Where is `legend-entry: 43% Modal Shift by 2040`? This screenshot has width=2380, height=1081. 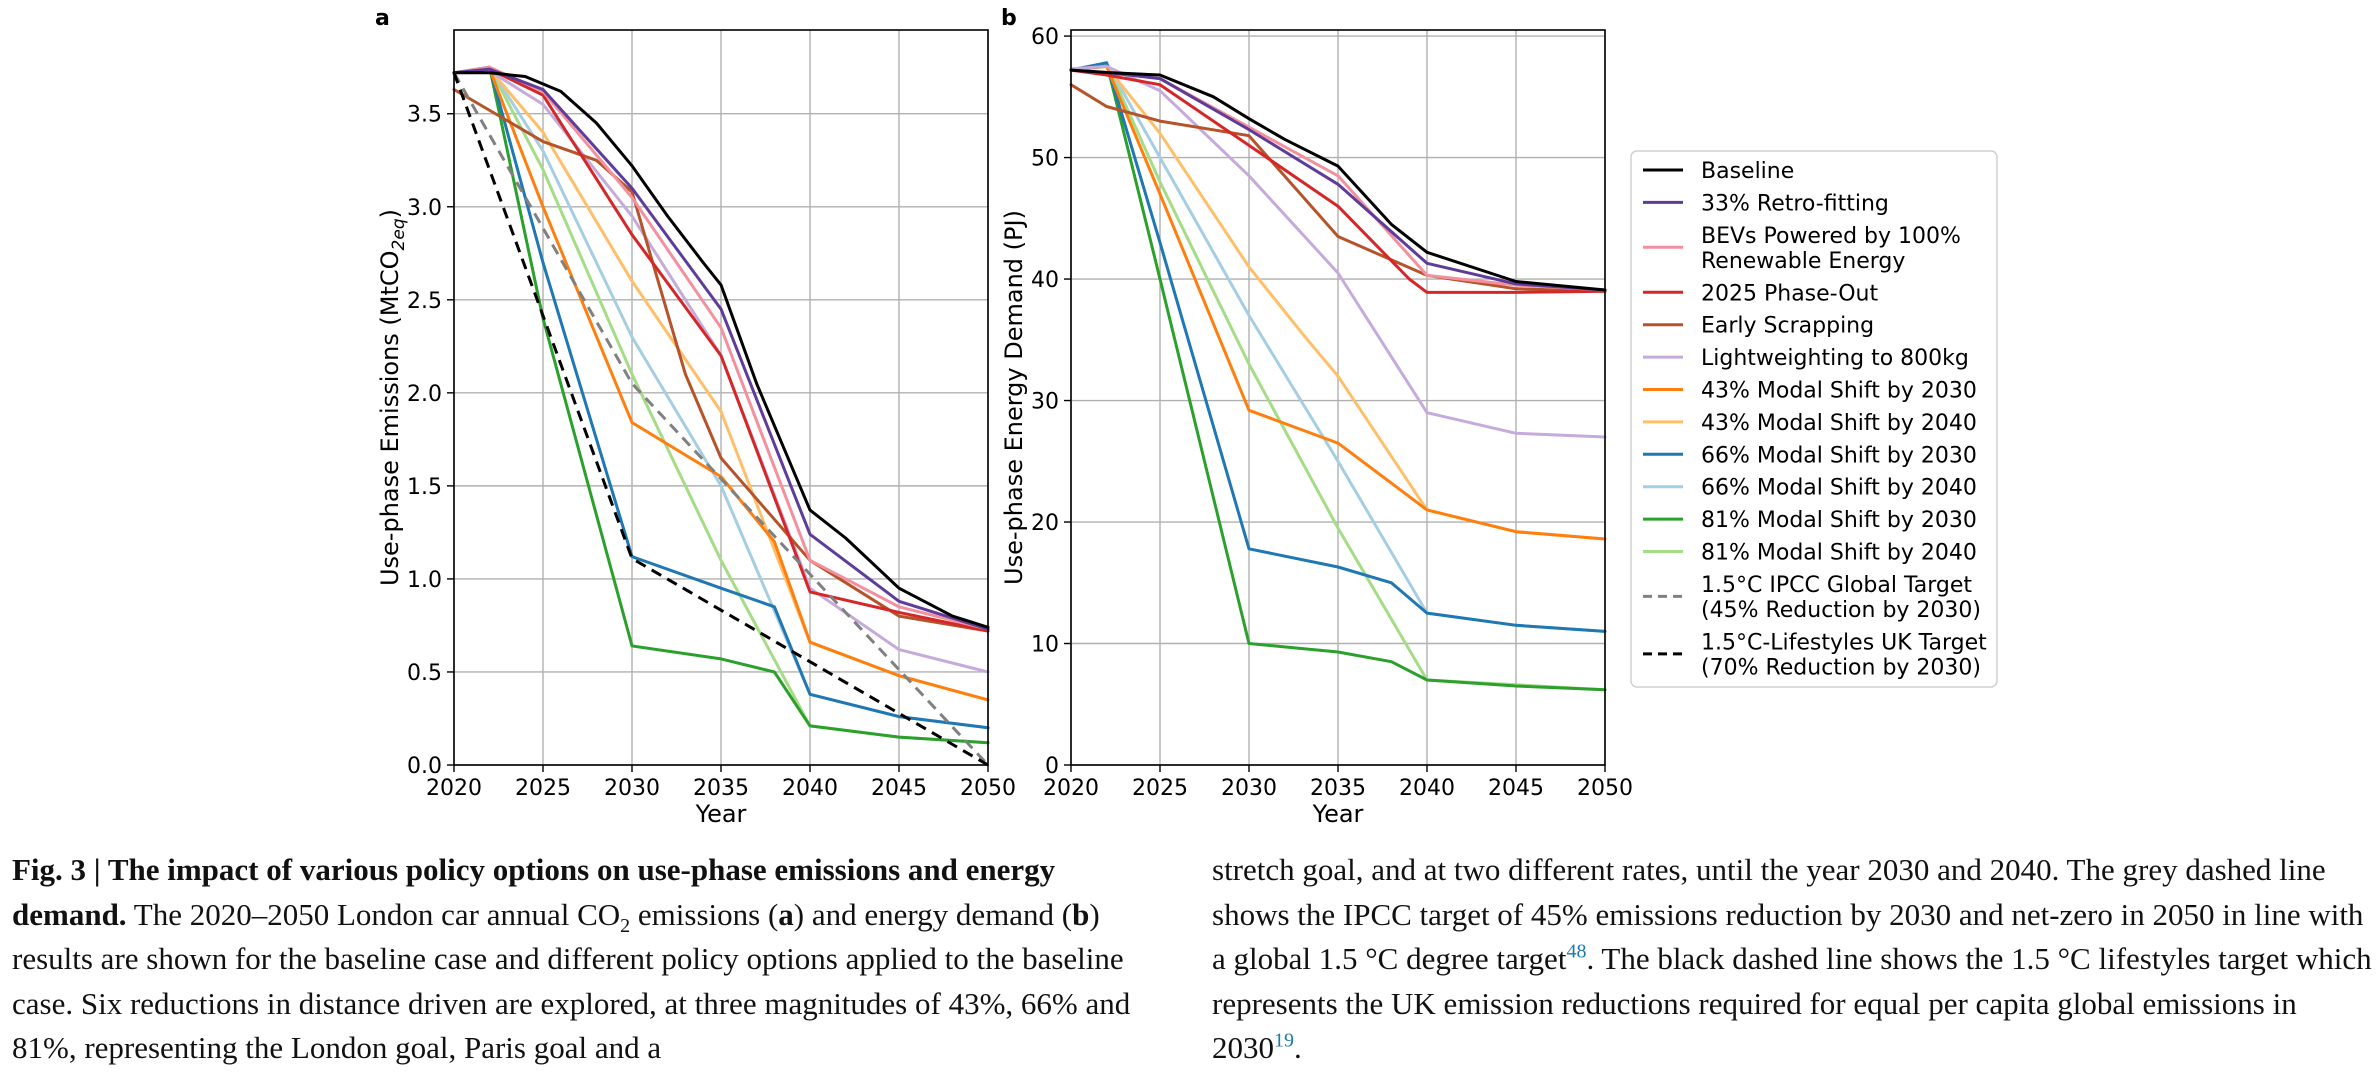
legend-entry: 43% Modal Shift by 2040 is located at coordinates (1810, 423).